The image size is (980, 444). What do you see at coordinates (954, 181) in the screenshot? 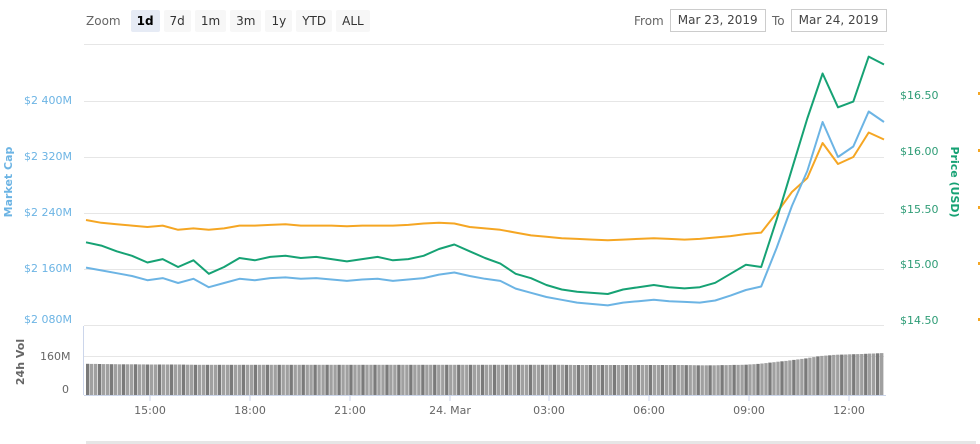
I see `right-axis-title: Price (USD)` at bounding box center [954, 181].